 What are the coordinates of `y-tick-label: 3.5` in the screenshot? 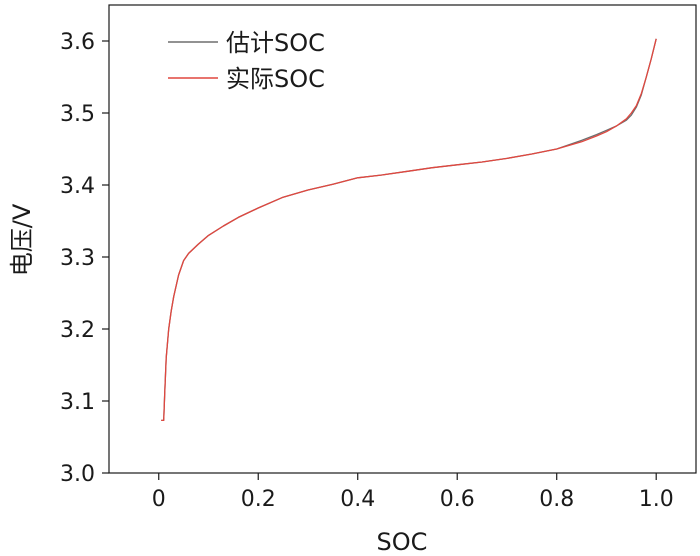 It's located at (77, 114).